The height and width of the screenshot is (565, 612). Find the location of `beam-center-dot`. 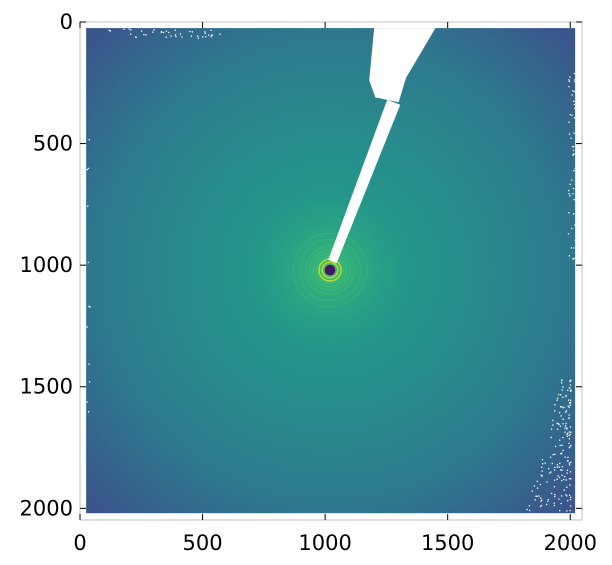

beam-center-dot is located at coordinates (330, 270).